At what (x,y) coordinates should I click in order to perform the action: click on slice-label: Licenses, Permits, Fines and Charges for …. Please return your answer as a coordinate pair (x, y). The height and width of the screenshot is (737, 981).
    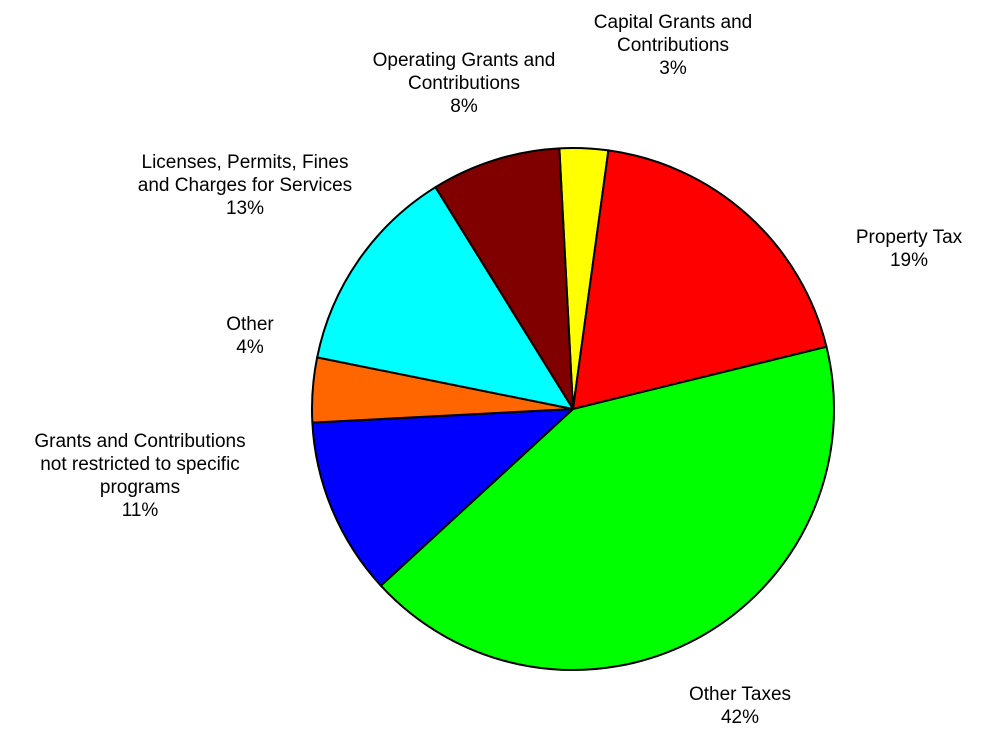
    Looking at the image, I should click on (245, 185).